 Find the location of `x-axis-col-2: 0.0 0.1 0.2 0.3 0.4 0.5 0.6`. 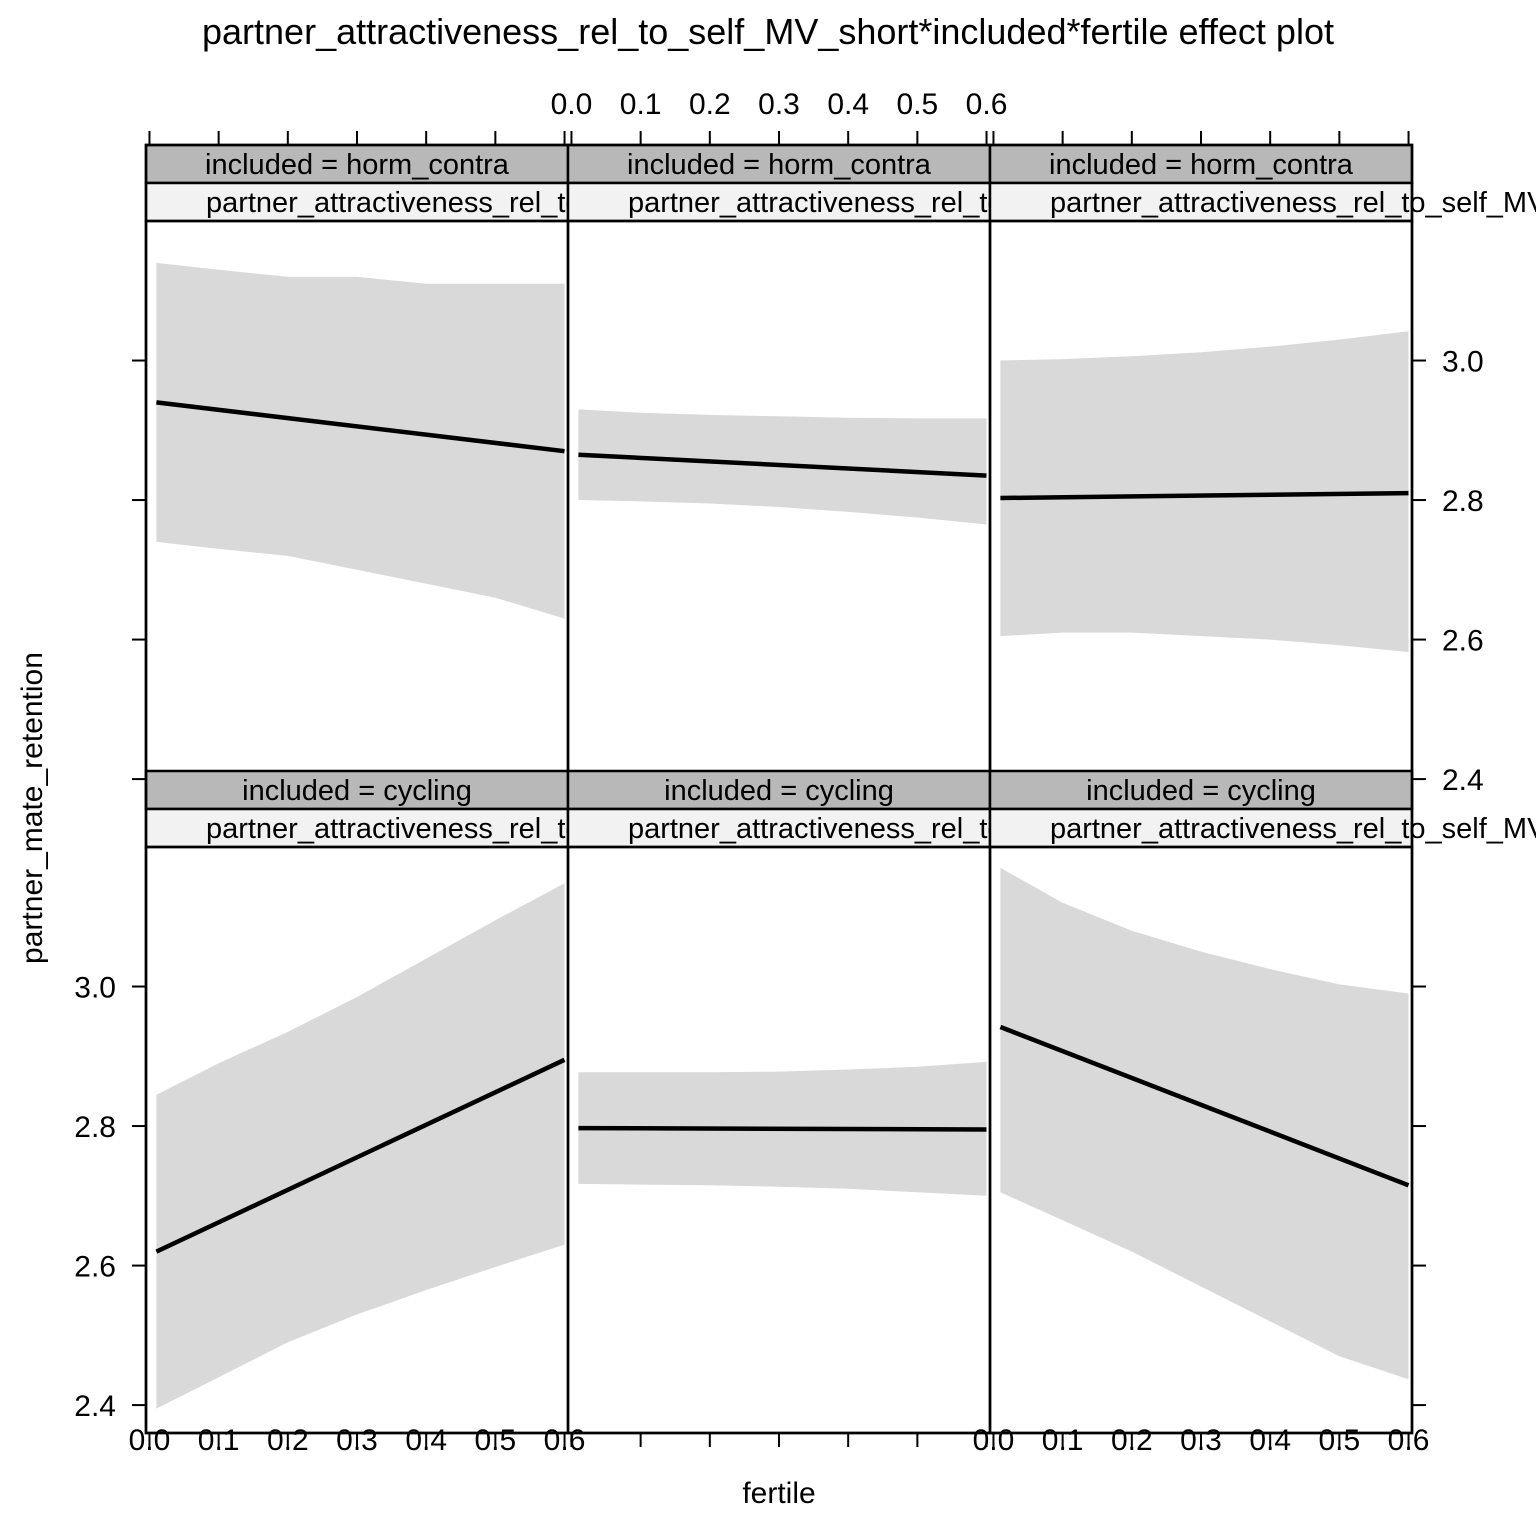

x-axis-col-2: 0.0 0.1 0.2 0.3 0.4 0.5 0.6 is located at coordinates (779, 116).